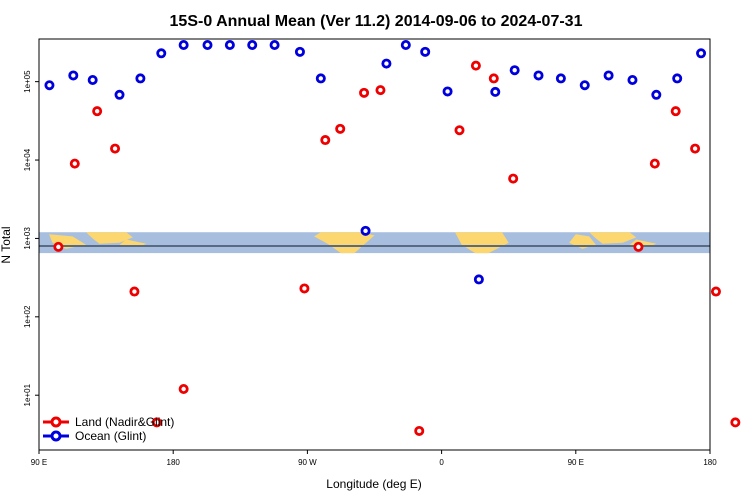 The height and width of the screenshot is (500, 750). Describe the element at coordinates (710, 462) in the screenshot. I see `x-tick-label-5: 180` at that location.